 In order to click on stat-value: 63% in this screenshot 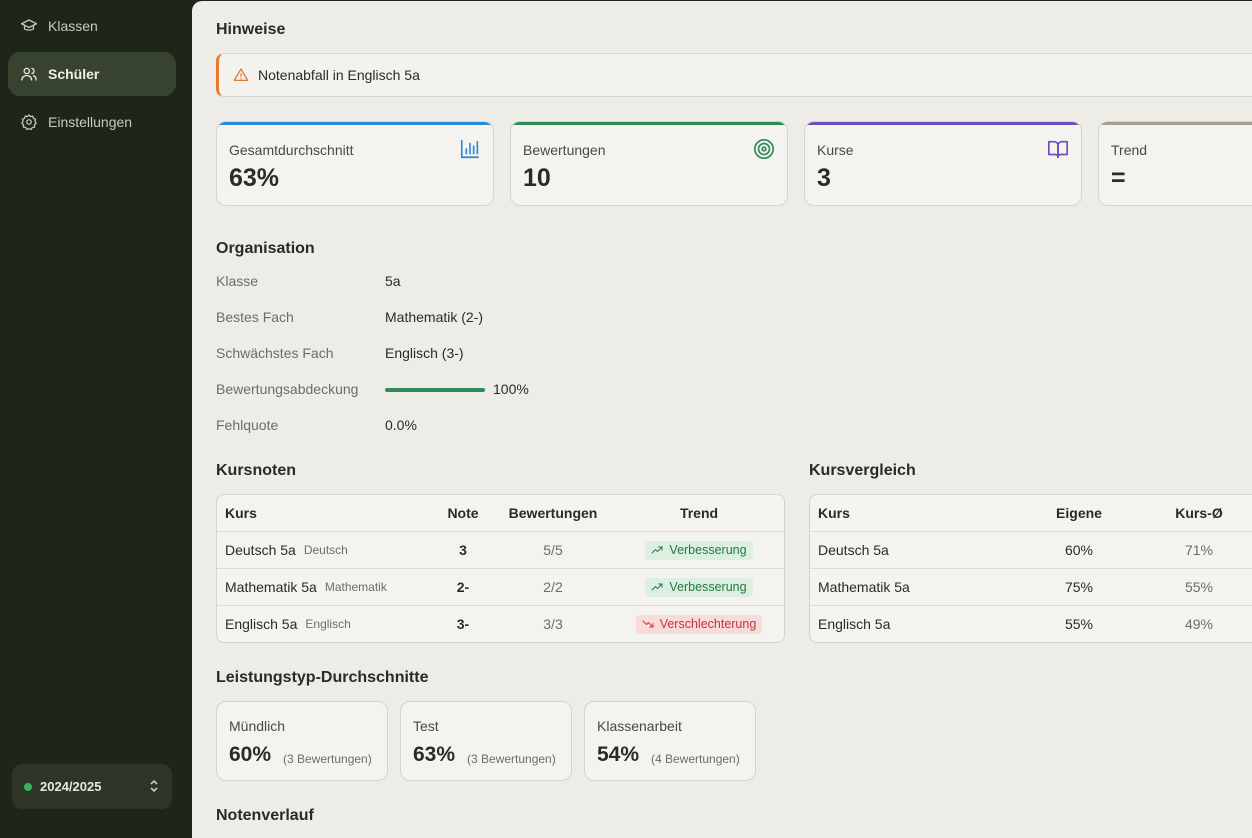, I will do `click(254, 178)`.